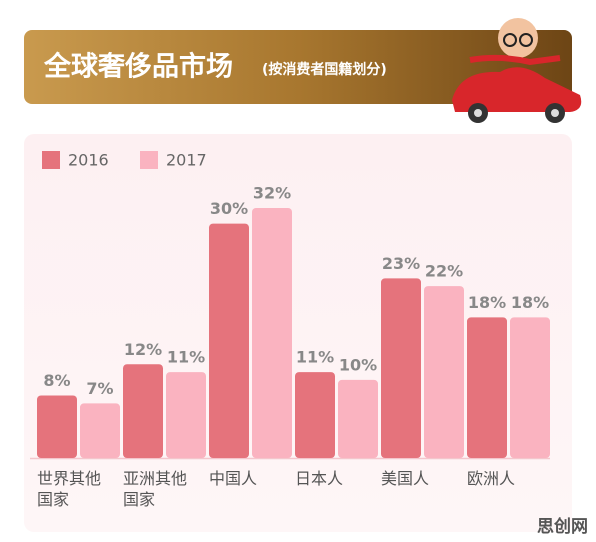 The width and height of the screenshot is (596, 542). I want to click on x-tick-label: 中国人, so click(233, 478).